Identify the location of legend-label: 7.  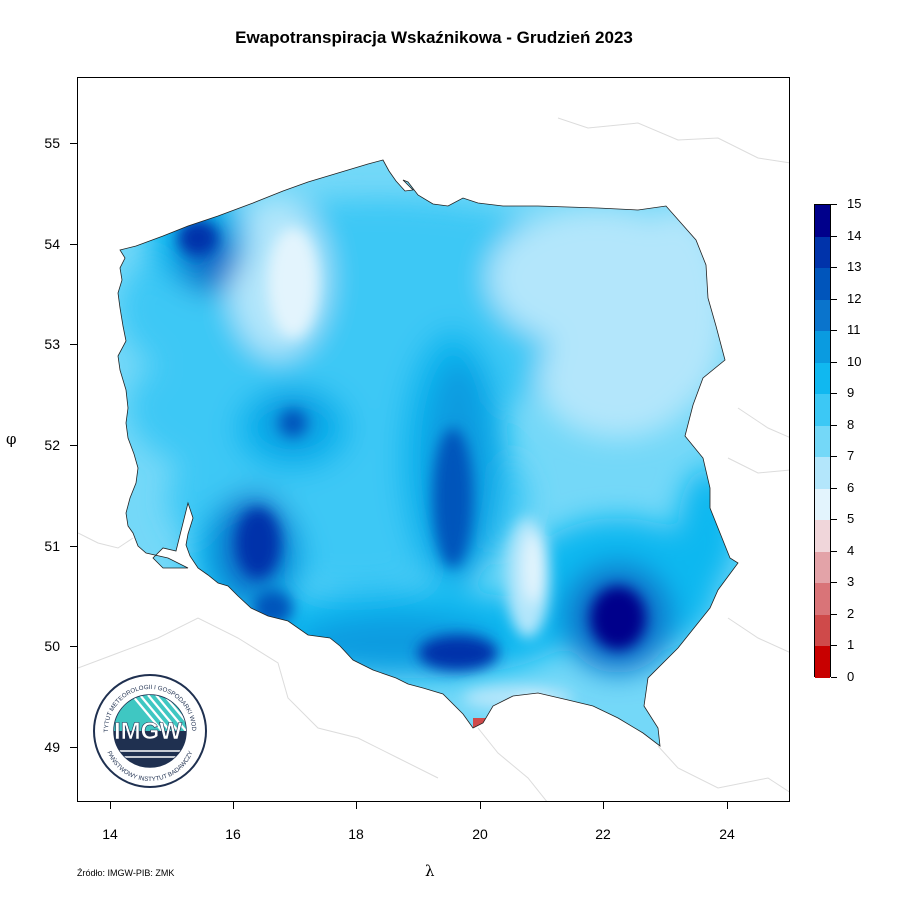
(851, 456).